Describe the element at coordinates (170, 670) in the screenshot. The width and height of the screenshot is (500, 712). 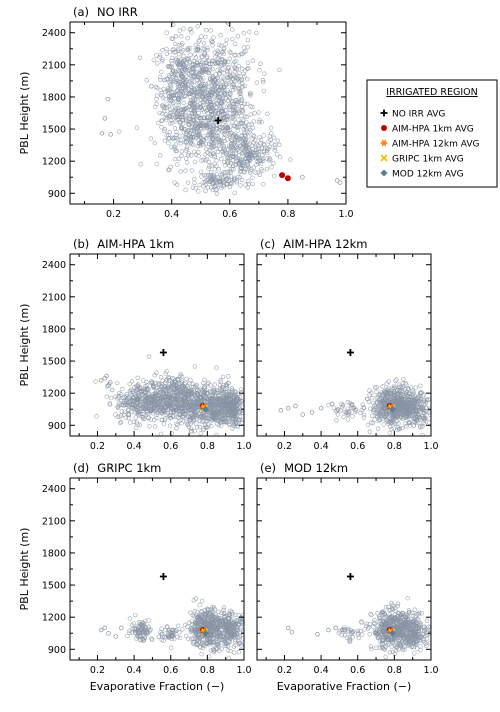
I see `x-tick-label: 0.6` at that location.